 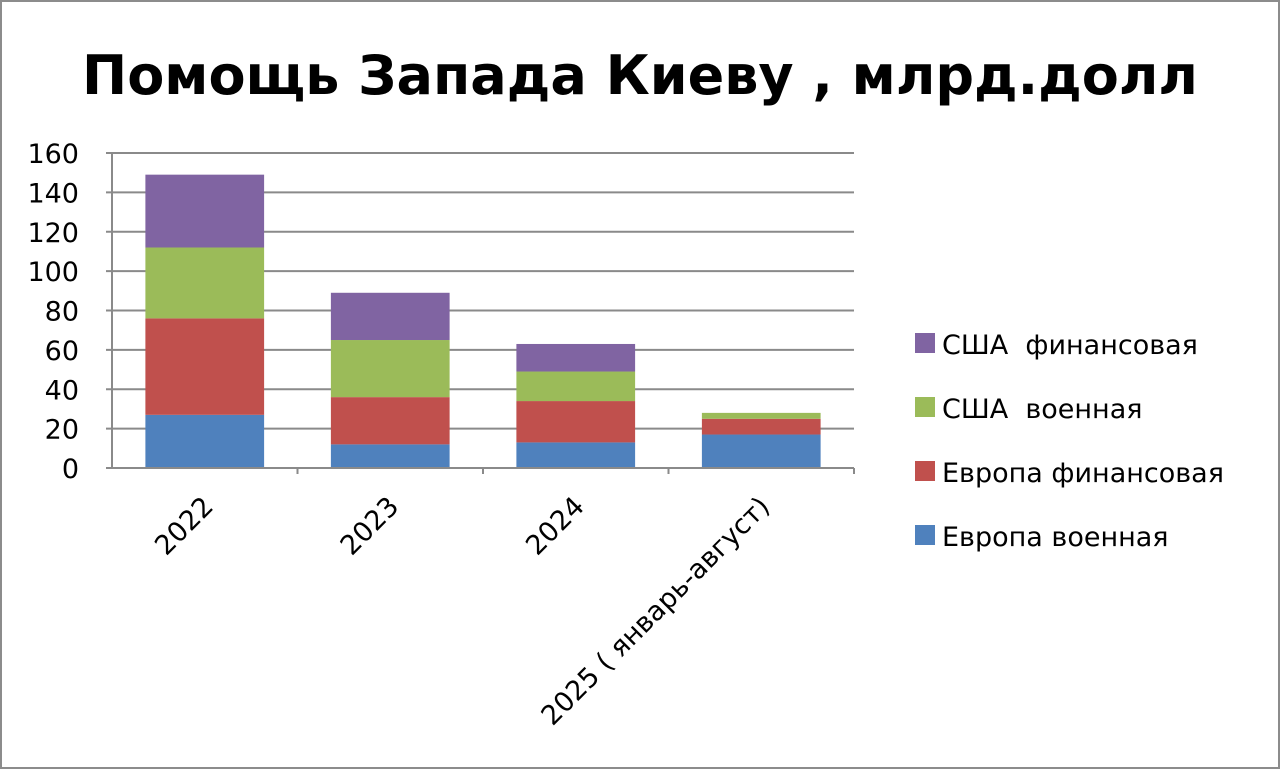 I want to click on legend-label: США военная, so click(x=1042, y=409).